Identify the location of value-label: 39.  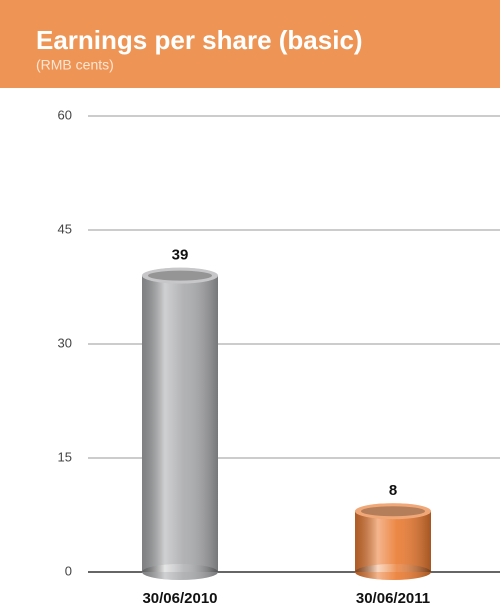
(180, 255).